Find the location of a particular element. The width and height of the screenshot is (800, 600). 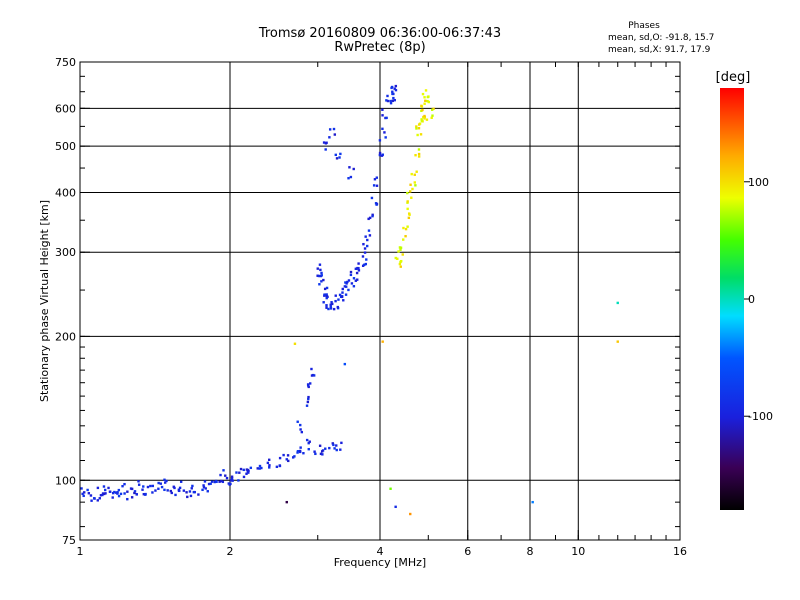

y-tick-label: 200 is located at coordinates (65, 336).